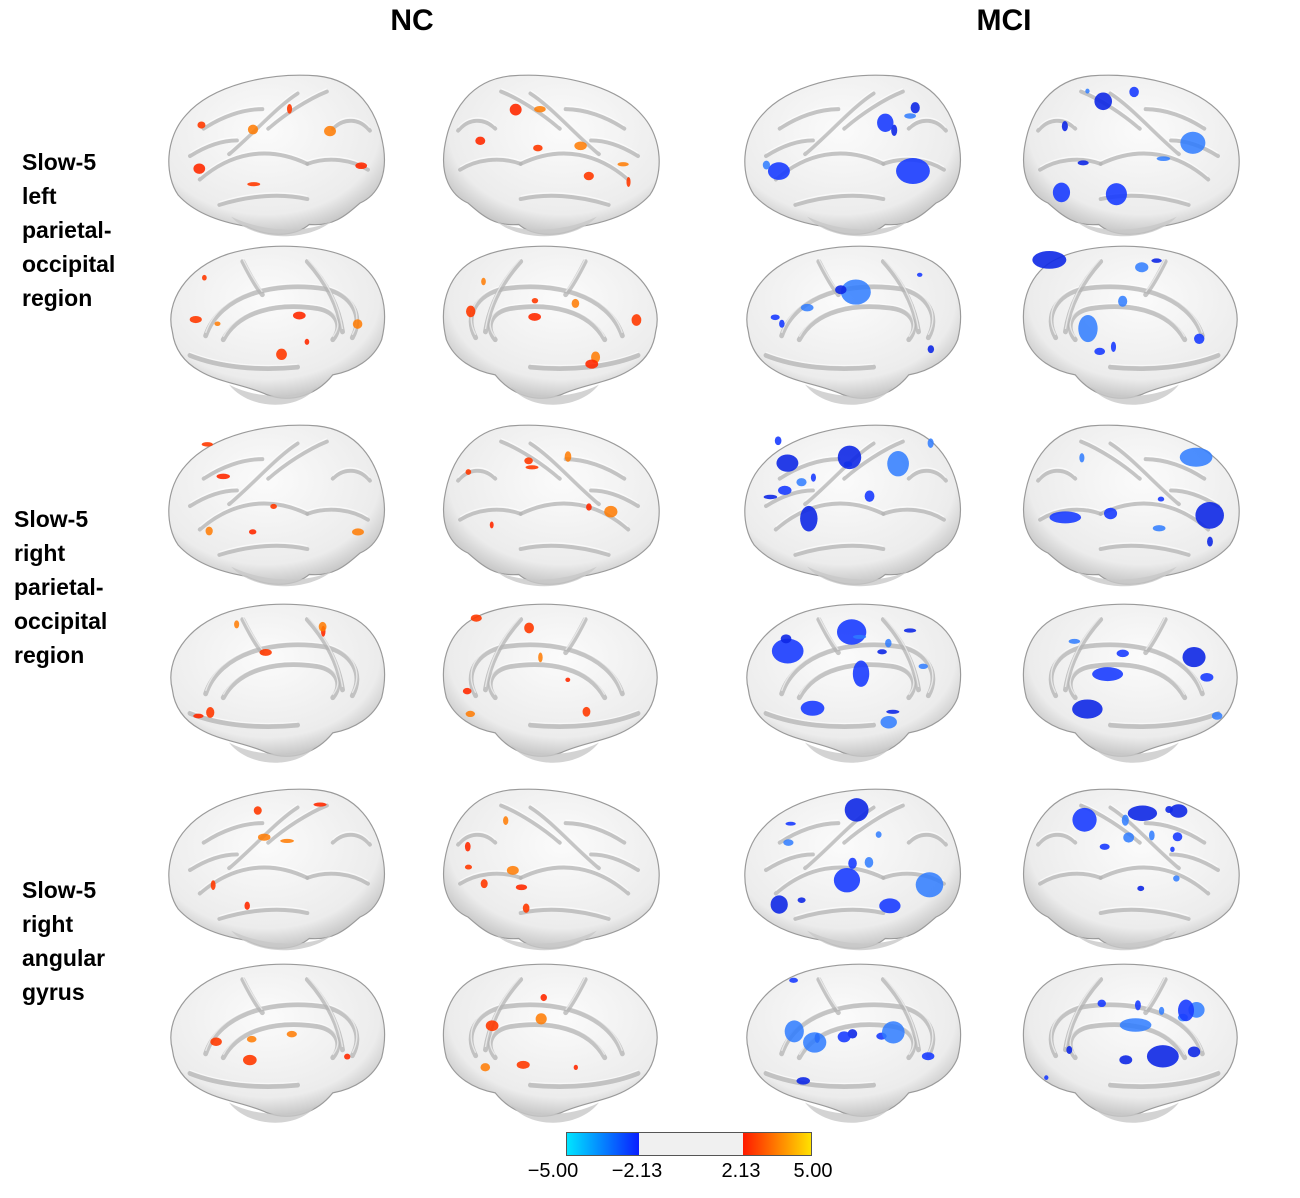 The width and height of the screenshot is (1300, 1198). I want to click on colorbar-tick-neg-threshold: −2.13, so click(637, 1171).